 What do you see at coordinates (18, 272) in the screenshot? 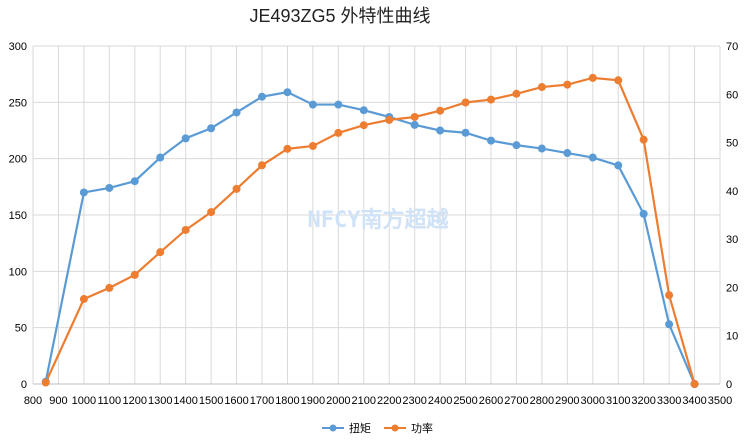
I see `y-left-tick-label: 100` at bounding box center [18, 272].